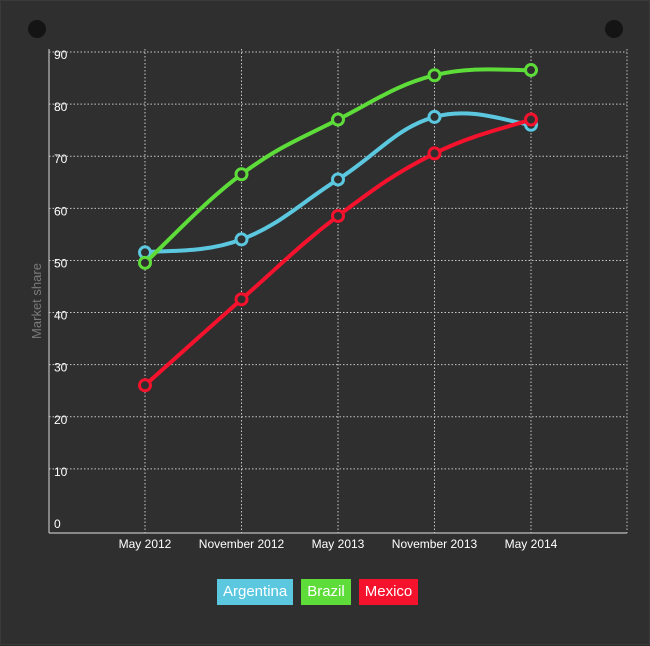  What do you see at coordinates (435, 544) in the screenshot?
I see `x-tick-label: November 2013` at bounding box center [435, 544].